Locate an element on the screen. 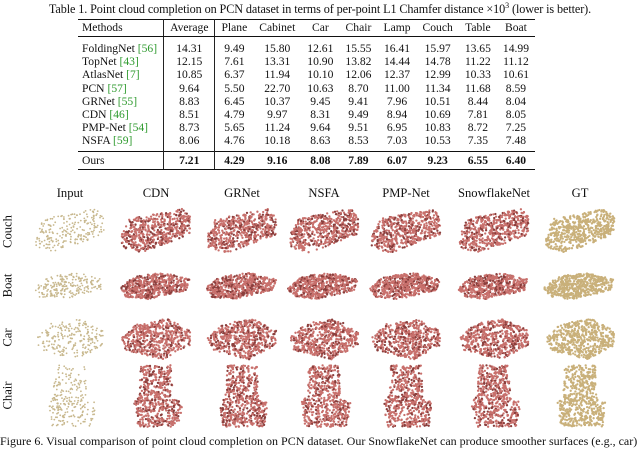 The image size is (640, 449). header-methods: Methods is located at coordinates (121, 28).